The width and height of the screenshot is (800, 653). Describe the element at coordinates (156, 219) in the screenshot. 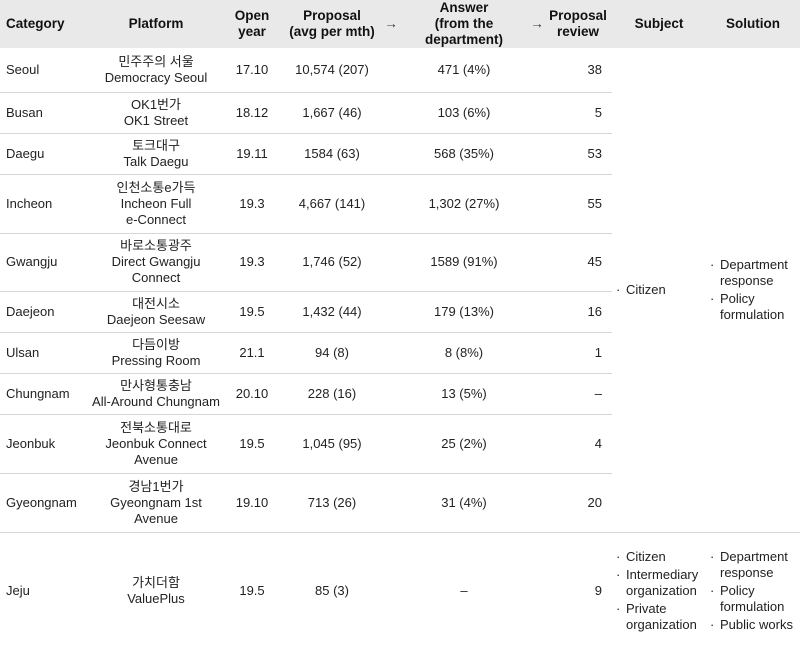

I see `platform-name-line: e-Connect` at that location.